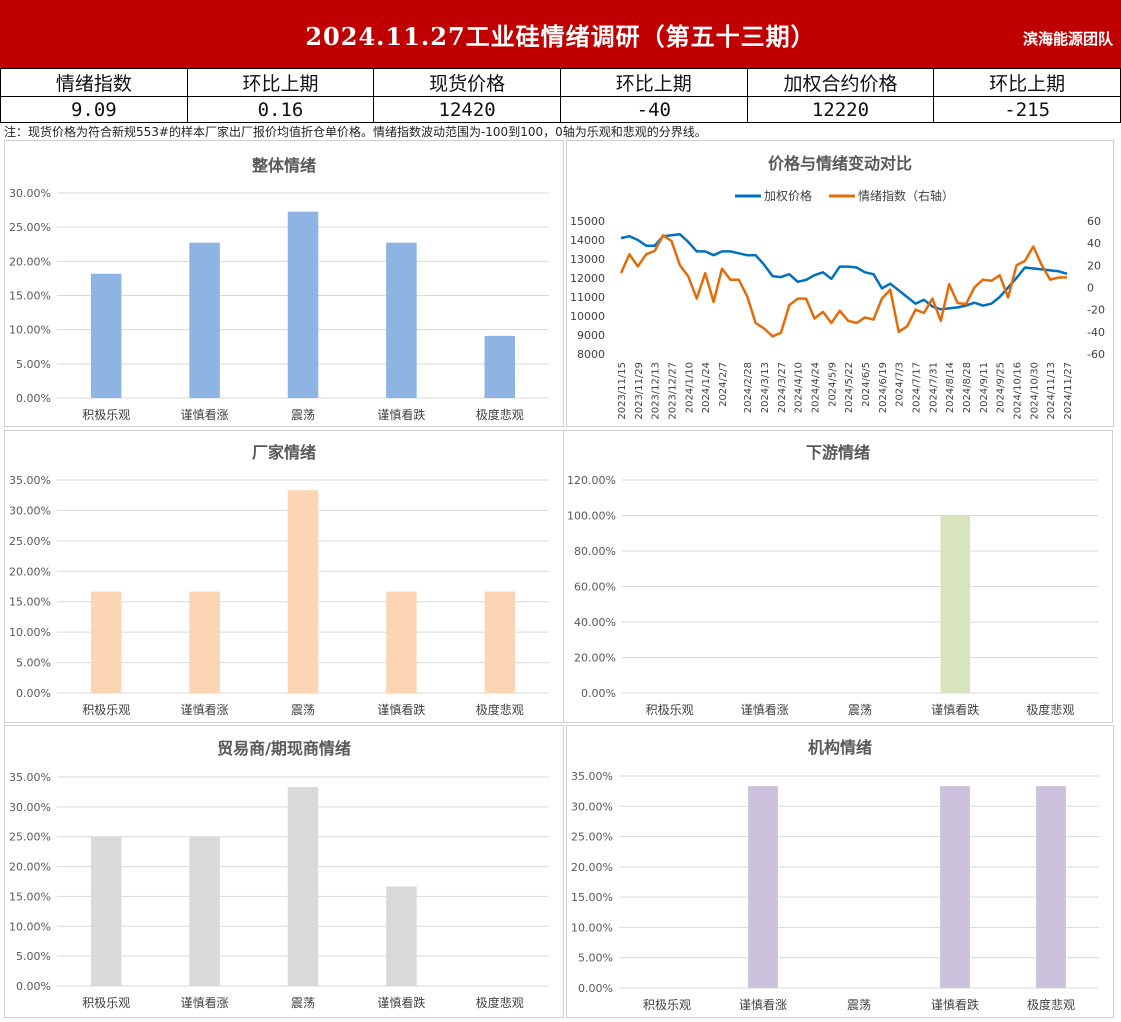 This screenshot has height=1022, width=1121. What do you see at coordinates (587, 297) in the screenshot?
I see `y-left-tick-label: 11000` at bounding box center [587, 297].